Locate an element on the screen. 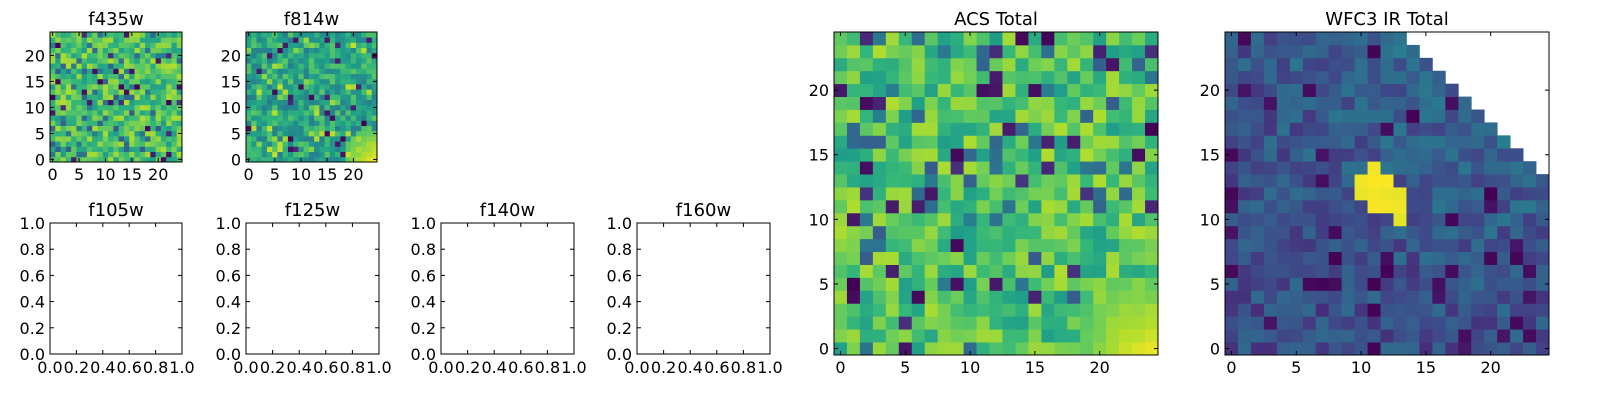 Image resolution: width=1600 pixels, height=400 pixels. x-tick-label: 1.0 is located at coordinates (573, 367).